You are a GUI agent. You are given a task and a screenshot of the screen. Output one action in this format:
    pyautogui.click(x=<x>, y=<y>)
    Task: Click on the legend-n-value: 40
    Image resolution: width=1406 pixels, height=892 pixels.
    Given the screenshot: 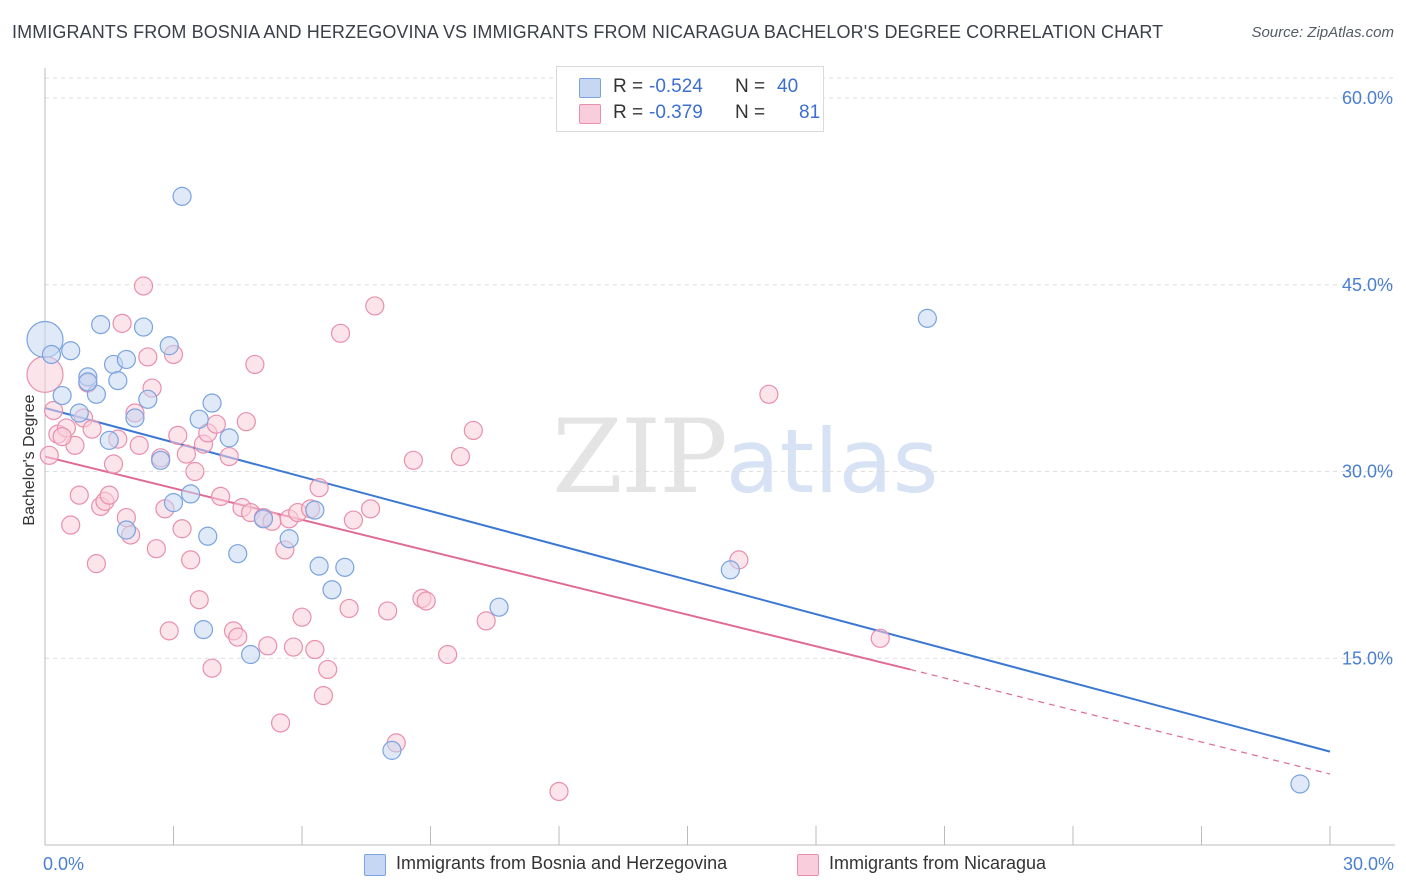 What is the action you would take?
    pyautogui.click(x=788, y=86)
    